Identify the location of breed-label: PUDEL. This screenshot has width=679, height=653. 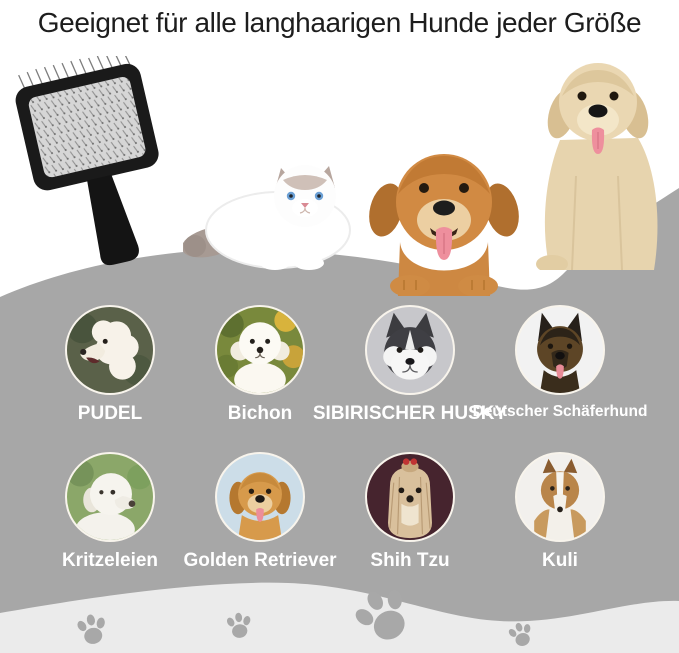
(110, 413).